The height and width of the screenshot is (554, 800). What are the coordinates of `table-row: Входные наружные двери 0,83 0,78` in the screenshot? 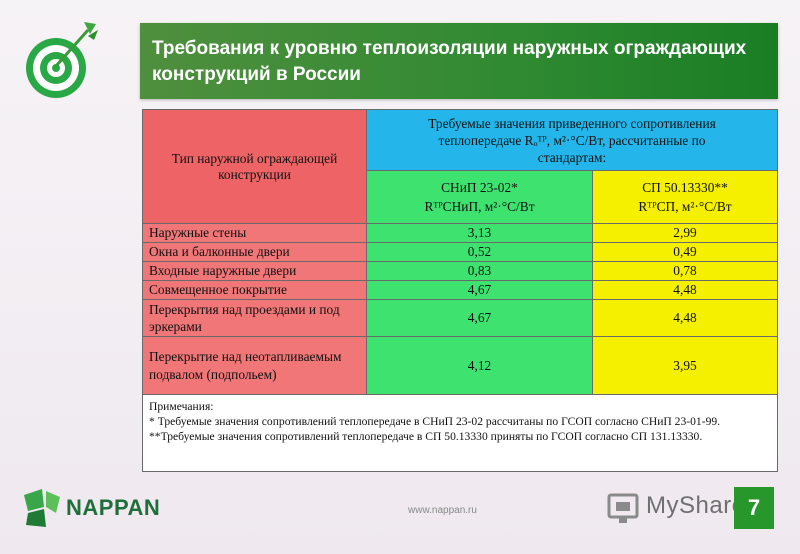 It's located at (460, 271).